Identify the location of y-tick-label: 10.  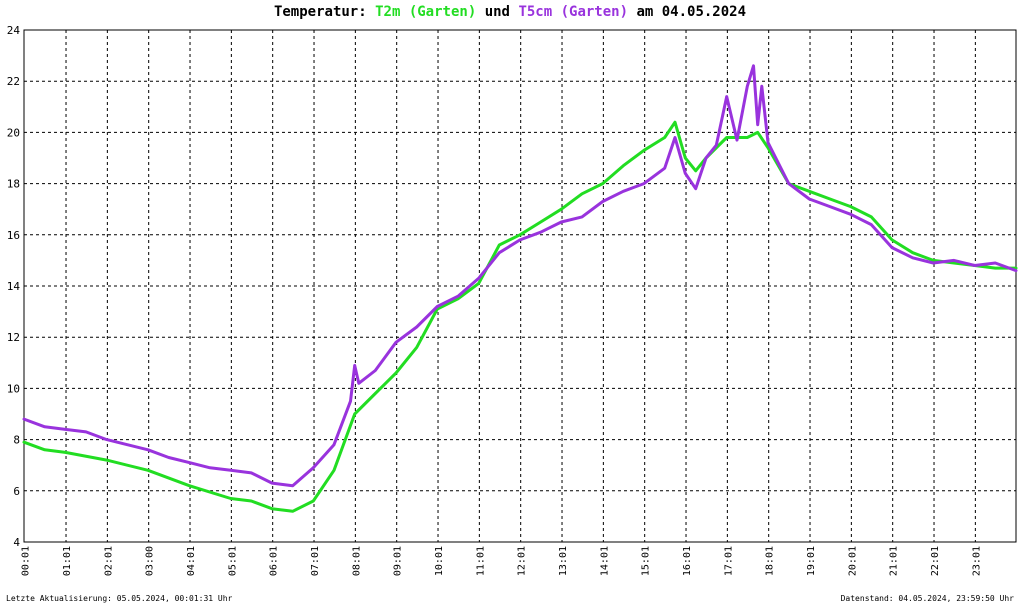
(13, 388).